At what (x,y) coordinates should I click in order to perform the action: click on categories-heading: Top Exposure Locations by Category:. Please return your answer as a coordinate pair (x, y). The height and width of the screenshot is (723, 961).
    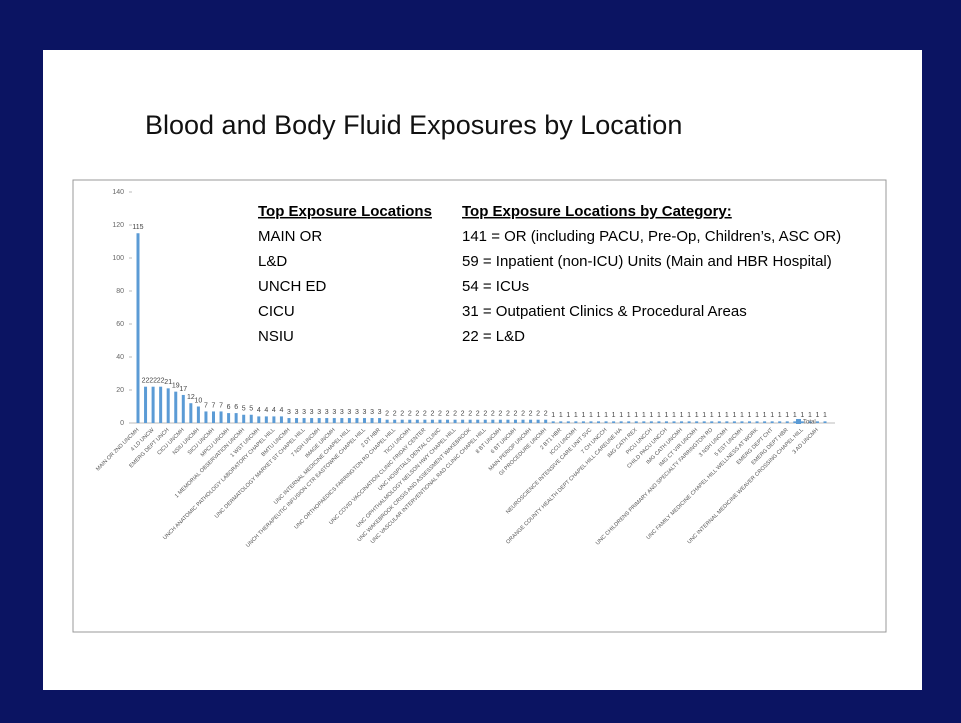
    Looking at the image, I should click on (597, 211).